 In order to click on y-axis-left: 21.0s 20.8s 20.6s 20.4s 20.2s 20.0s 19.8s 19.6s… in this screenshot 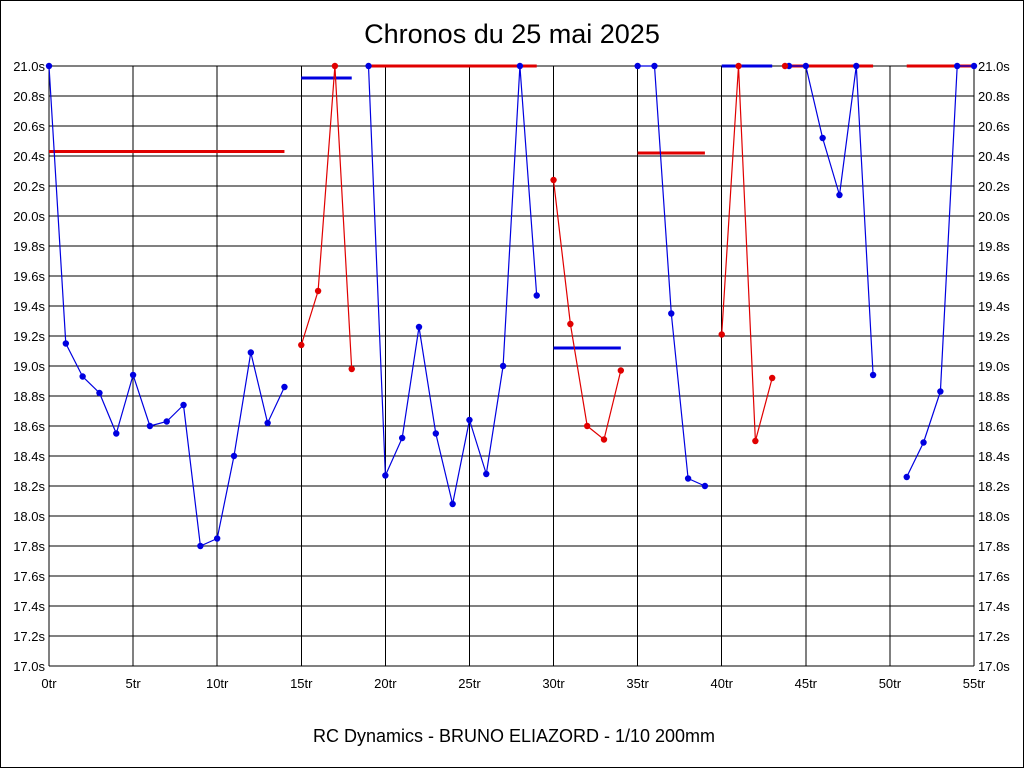, I will do `click(29, 366)`.